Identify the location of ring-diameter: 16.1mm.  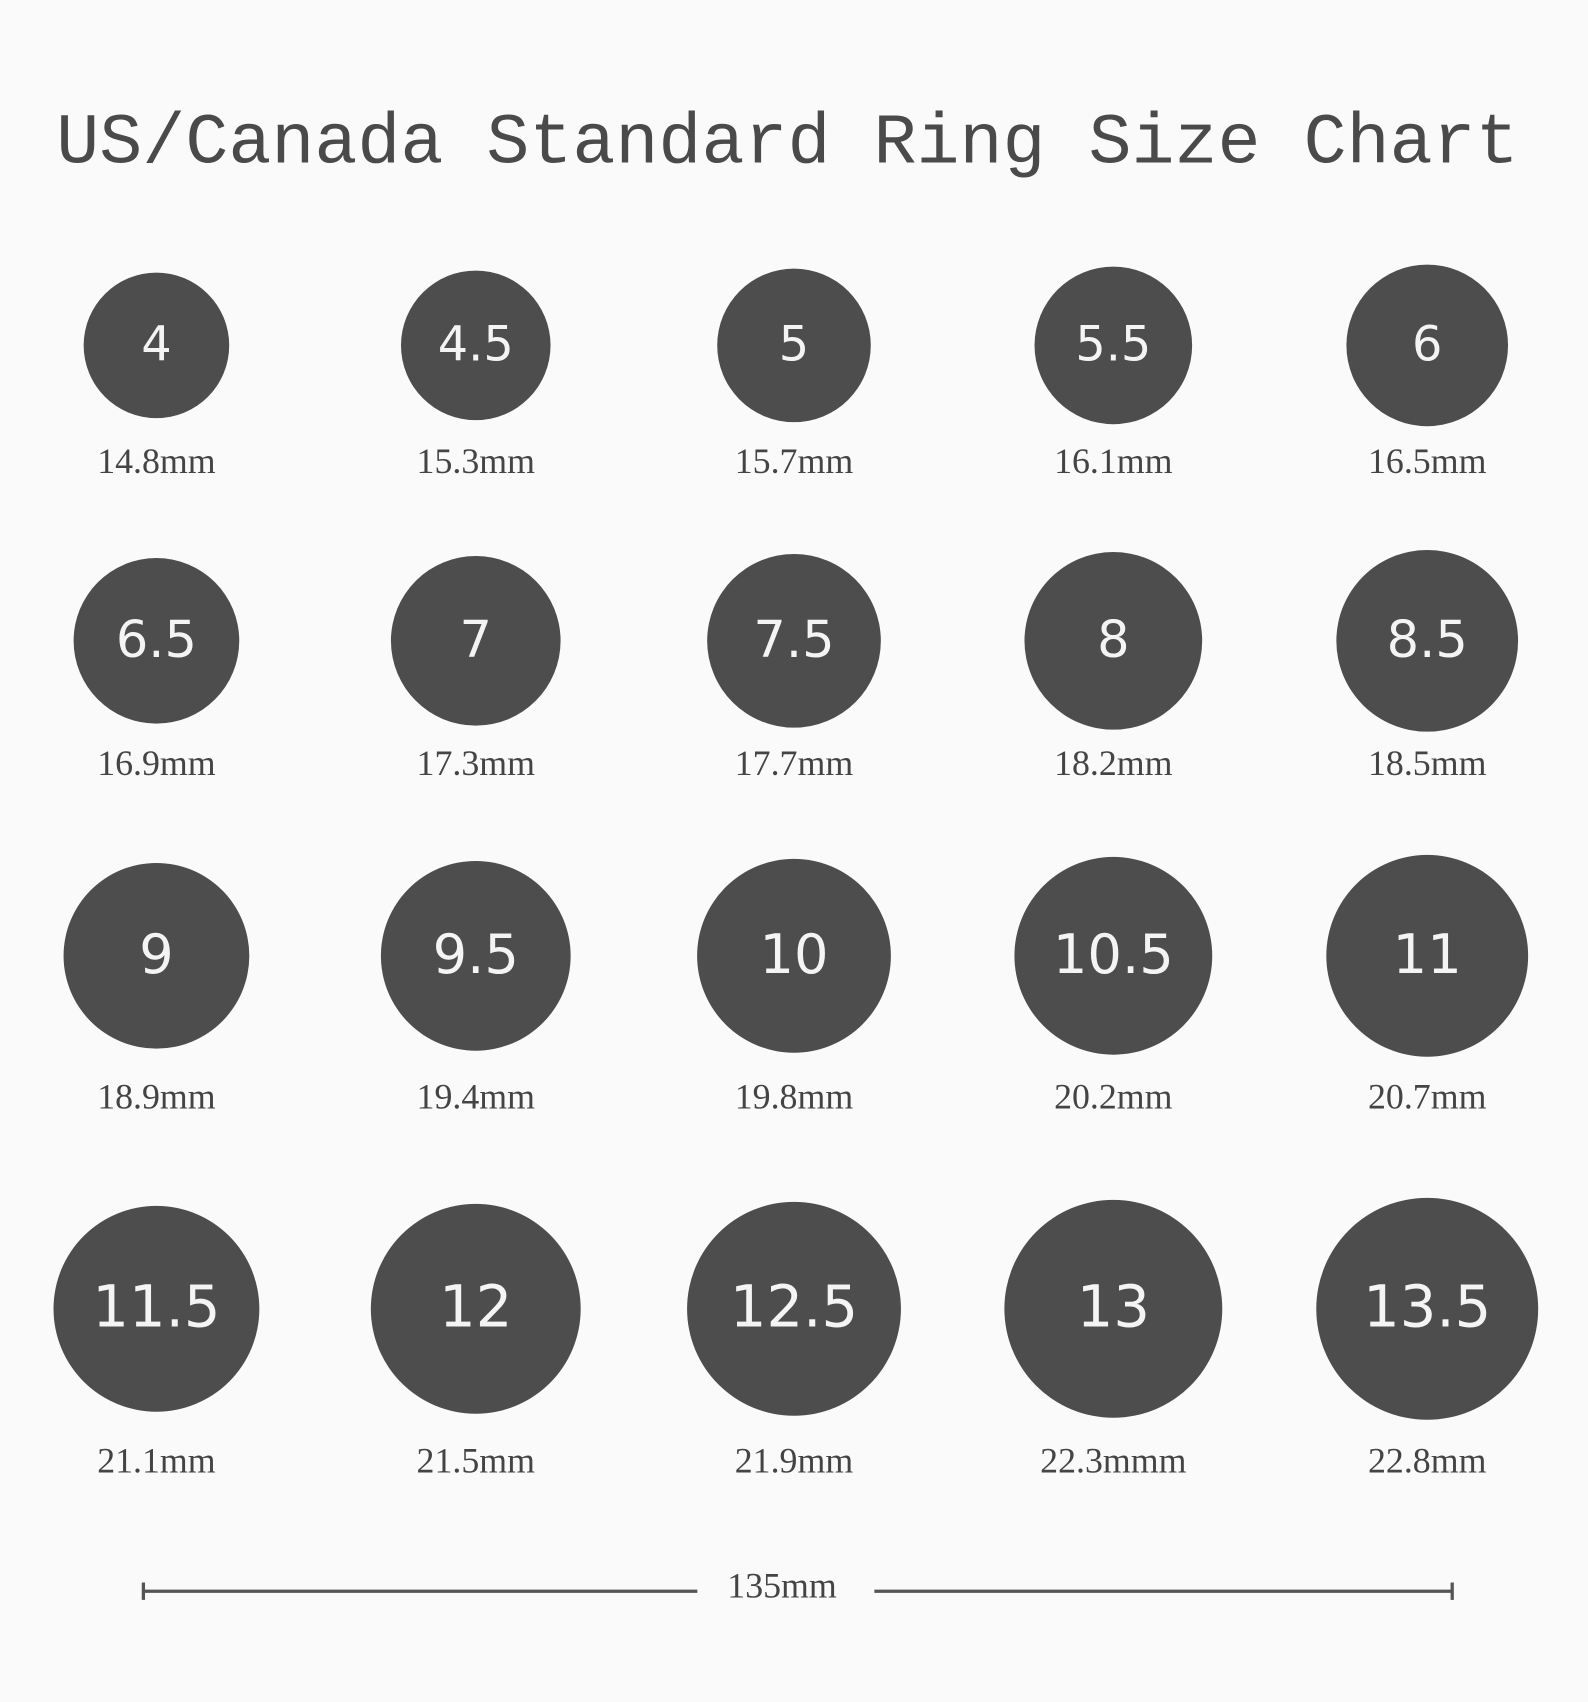
(1113, 461).